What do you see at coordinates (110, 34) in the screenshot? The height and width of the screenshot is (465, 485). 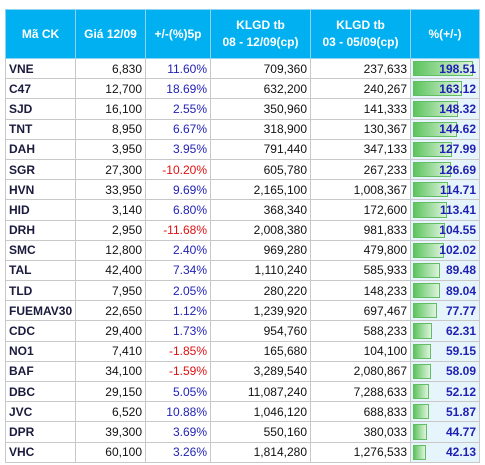 I see `header-cell: Giá 12/09` at bounding box center [110, 34].